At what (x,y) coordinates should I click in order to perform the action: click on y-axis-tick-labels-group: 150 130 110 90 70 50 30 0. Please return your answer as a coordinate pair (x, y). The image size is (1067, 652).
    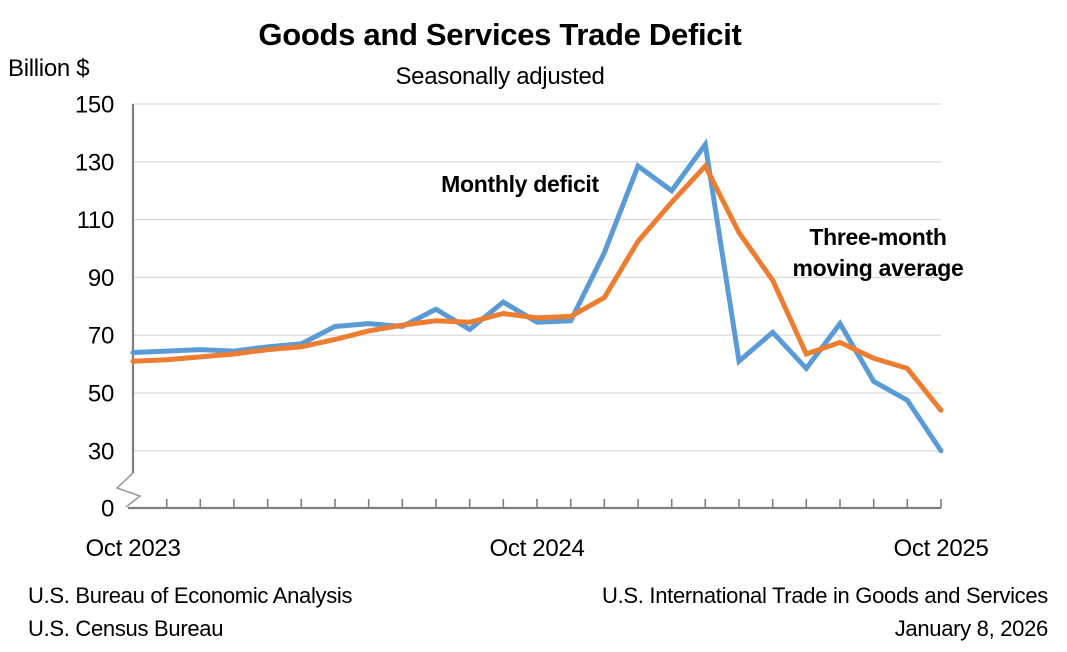
    Looking at the image, I should click on (94, 307).